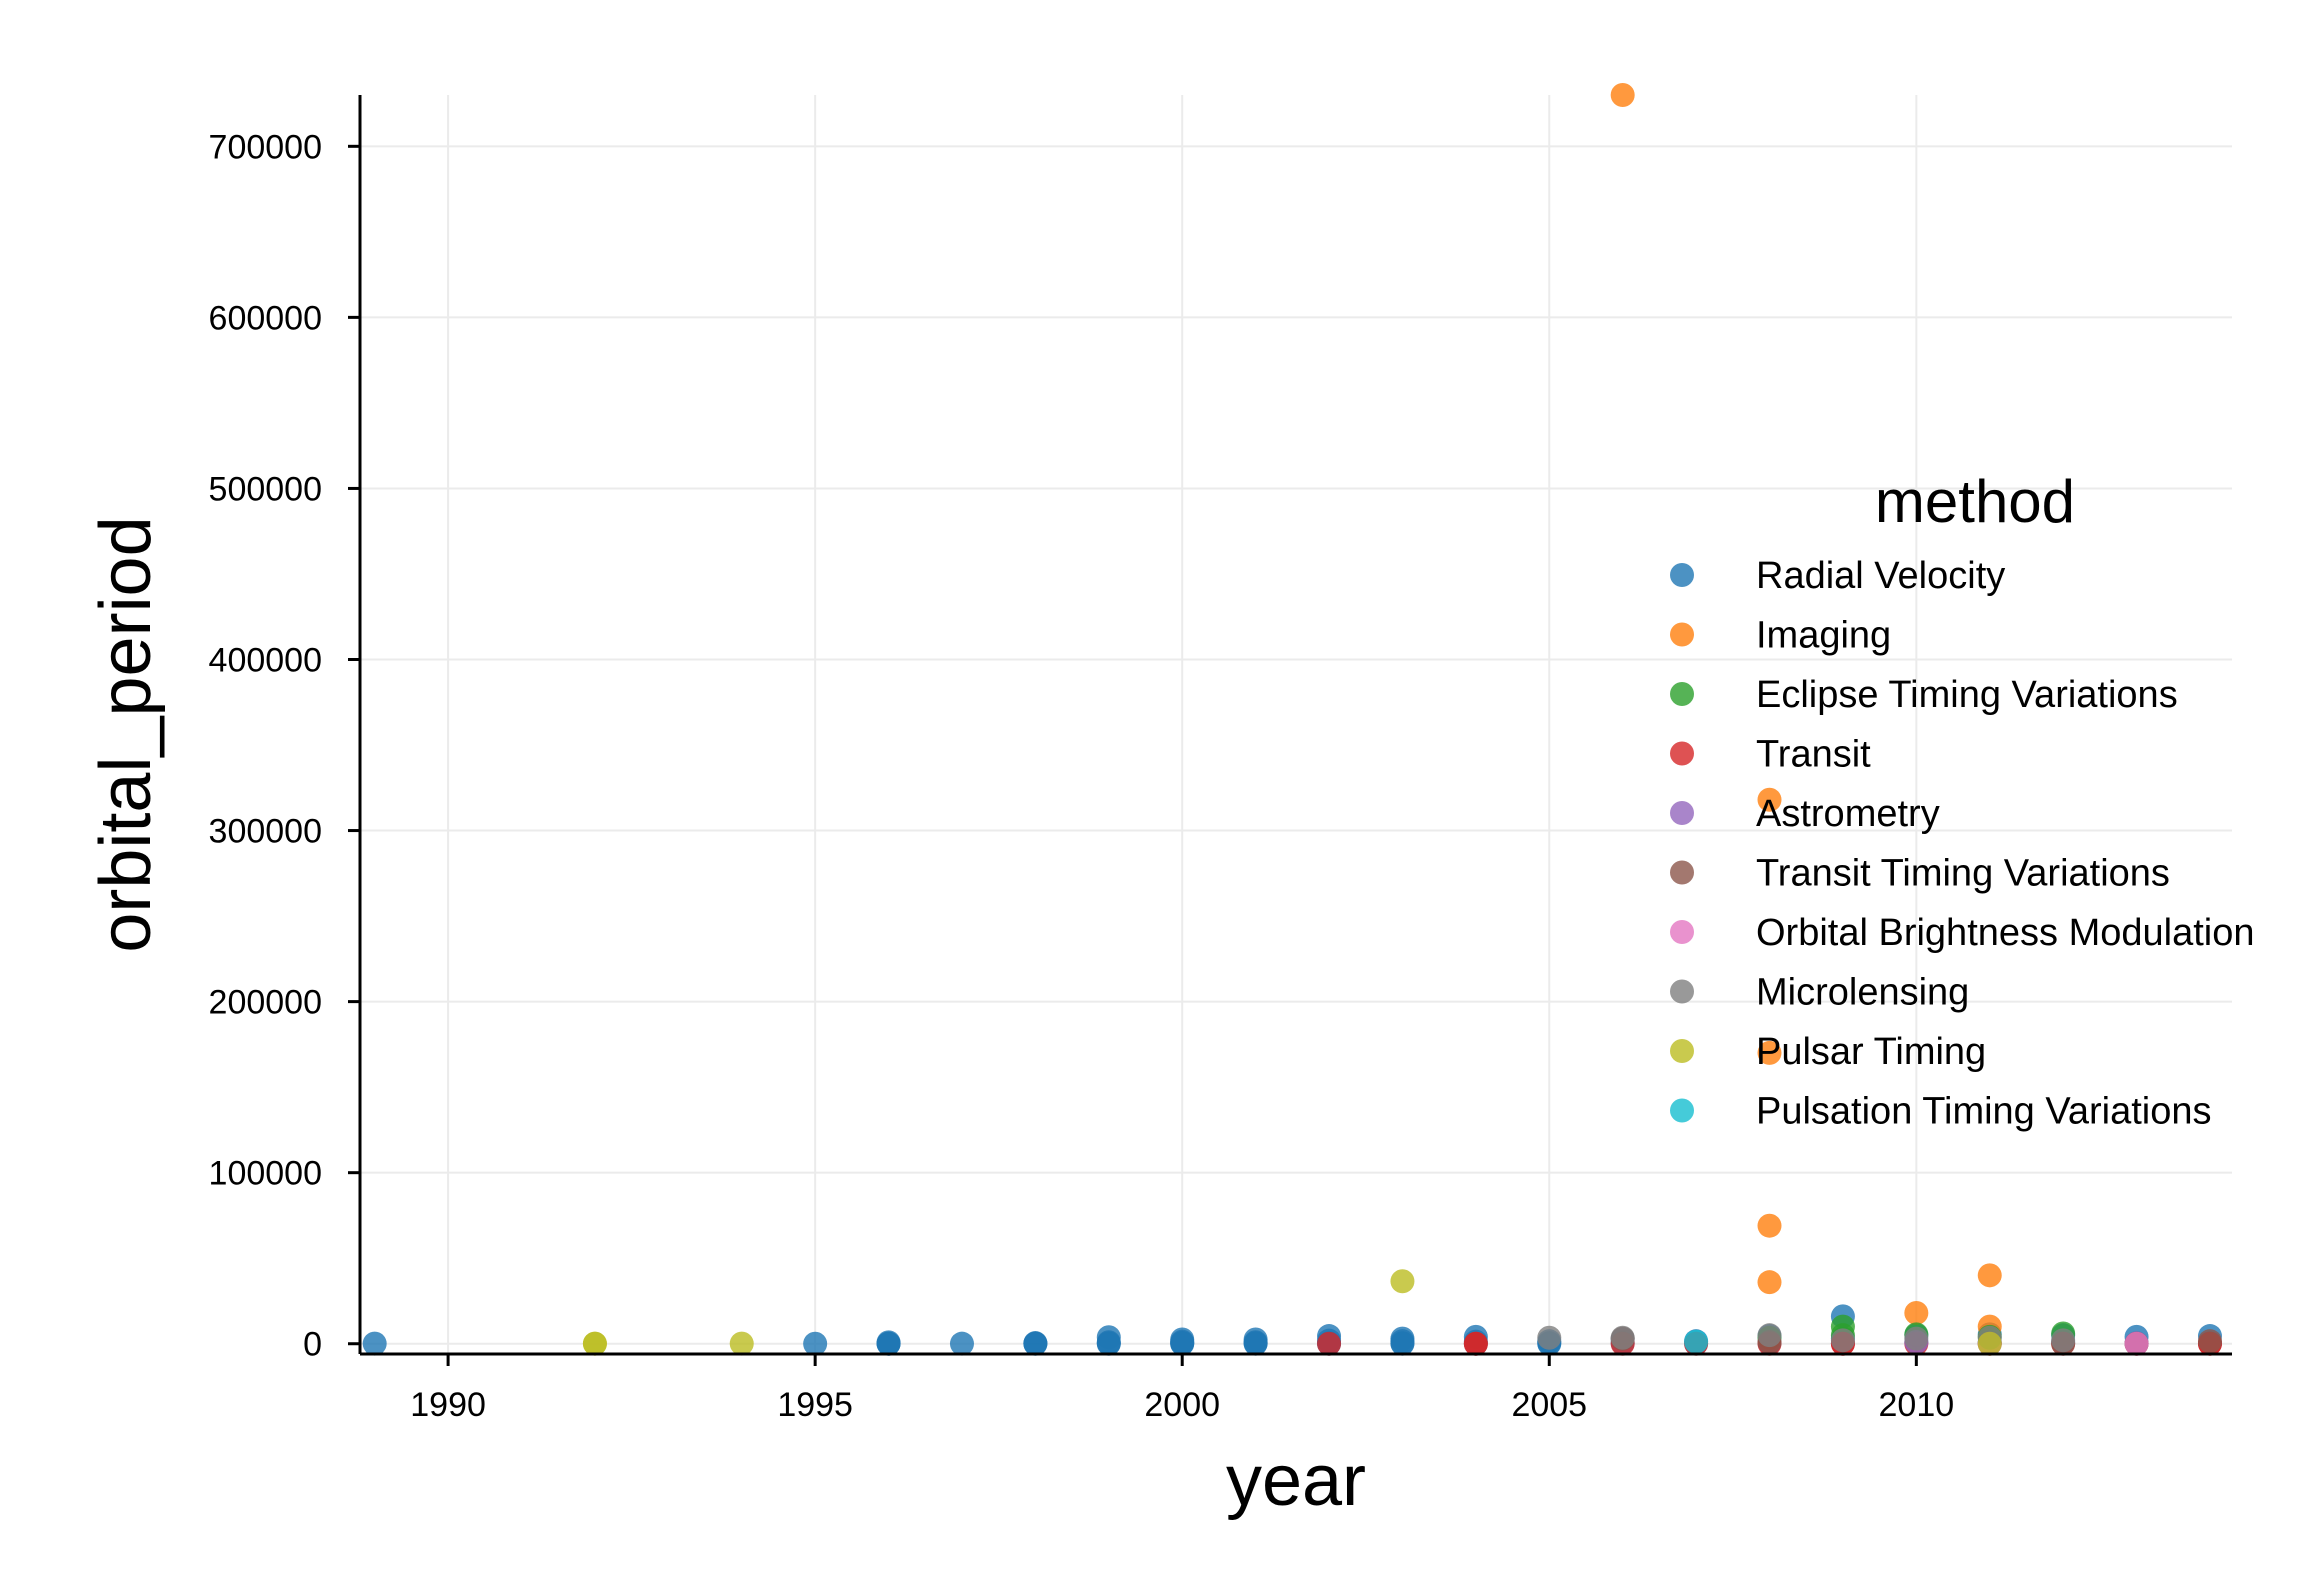 This screenshot has width=2315, height=1590. I want to click on x-tick-label: 2010, so click(1917, 1405).